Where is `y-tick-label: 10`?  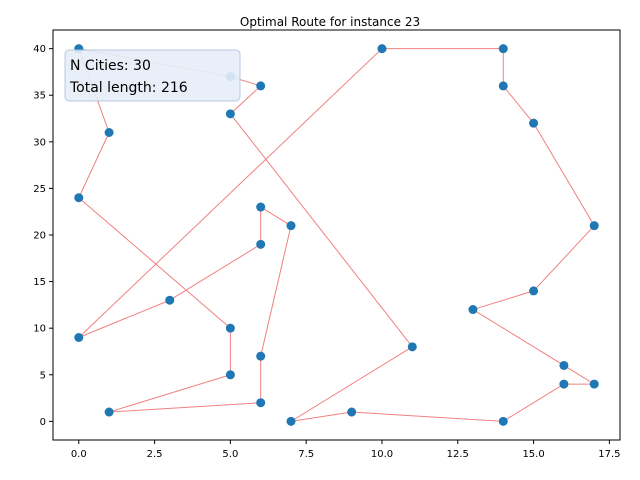
y-tick-label: 10 is located at coordinates (39, 329).